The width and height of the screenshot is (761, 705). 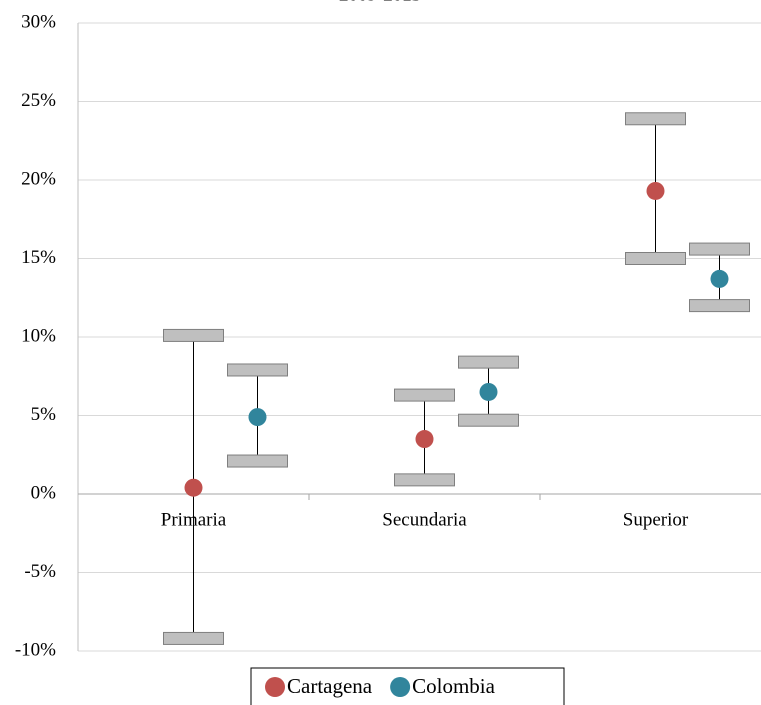 What do you see at coordinates (44, 414) in the screenshot?
I see `y-tick-label: 5%` at bounding box center [44, 414].